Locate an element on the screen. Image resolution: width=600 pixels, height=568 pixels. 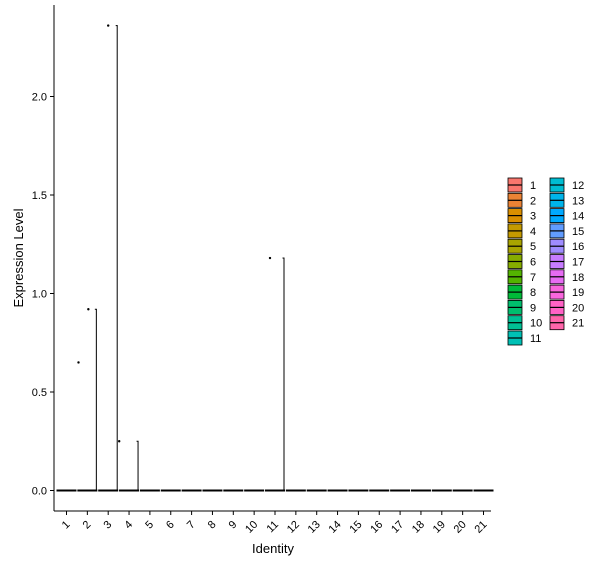
legend-label: 9 is located at coordinates (533, 308).